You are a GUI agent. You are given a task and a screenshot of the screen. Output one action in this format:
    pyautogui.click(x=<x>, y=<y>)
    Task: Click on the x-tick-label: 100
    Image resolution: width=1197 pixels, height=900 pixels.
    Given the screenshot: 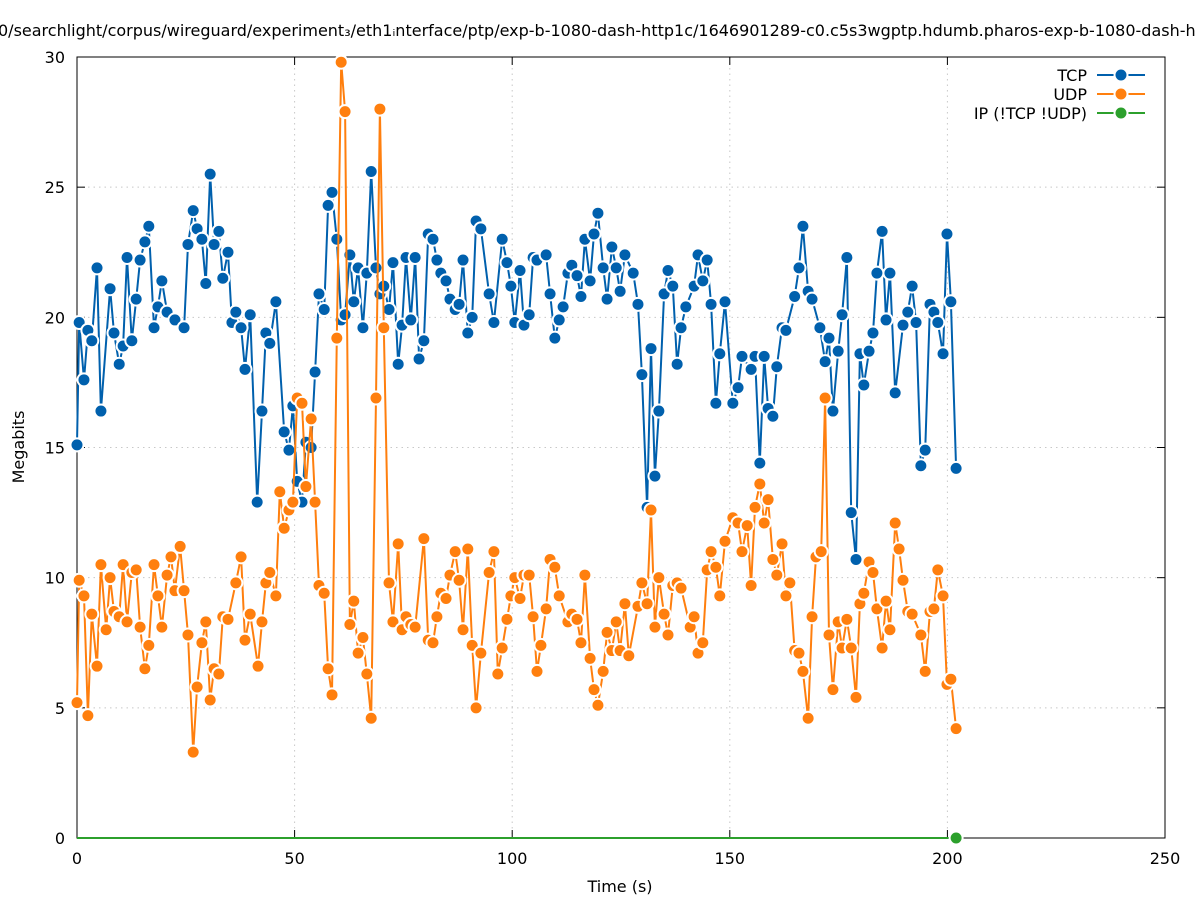 What is the action you would take?
    pyautogui.click(x=512, y=858)
    